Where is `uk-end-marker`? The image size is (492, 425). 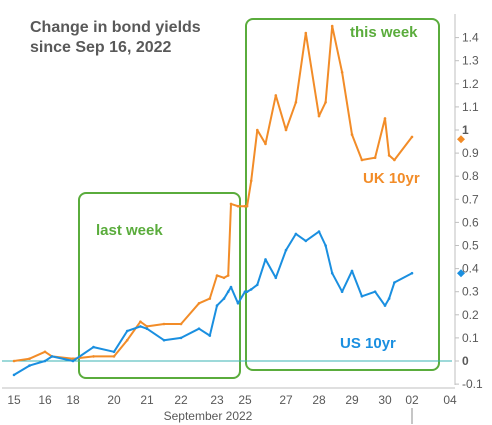
uk-end-marker is located at coordinates (461, 139).